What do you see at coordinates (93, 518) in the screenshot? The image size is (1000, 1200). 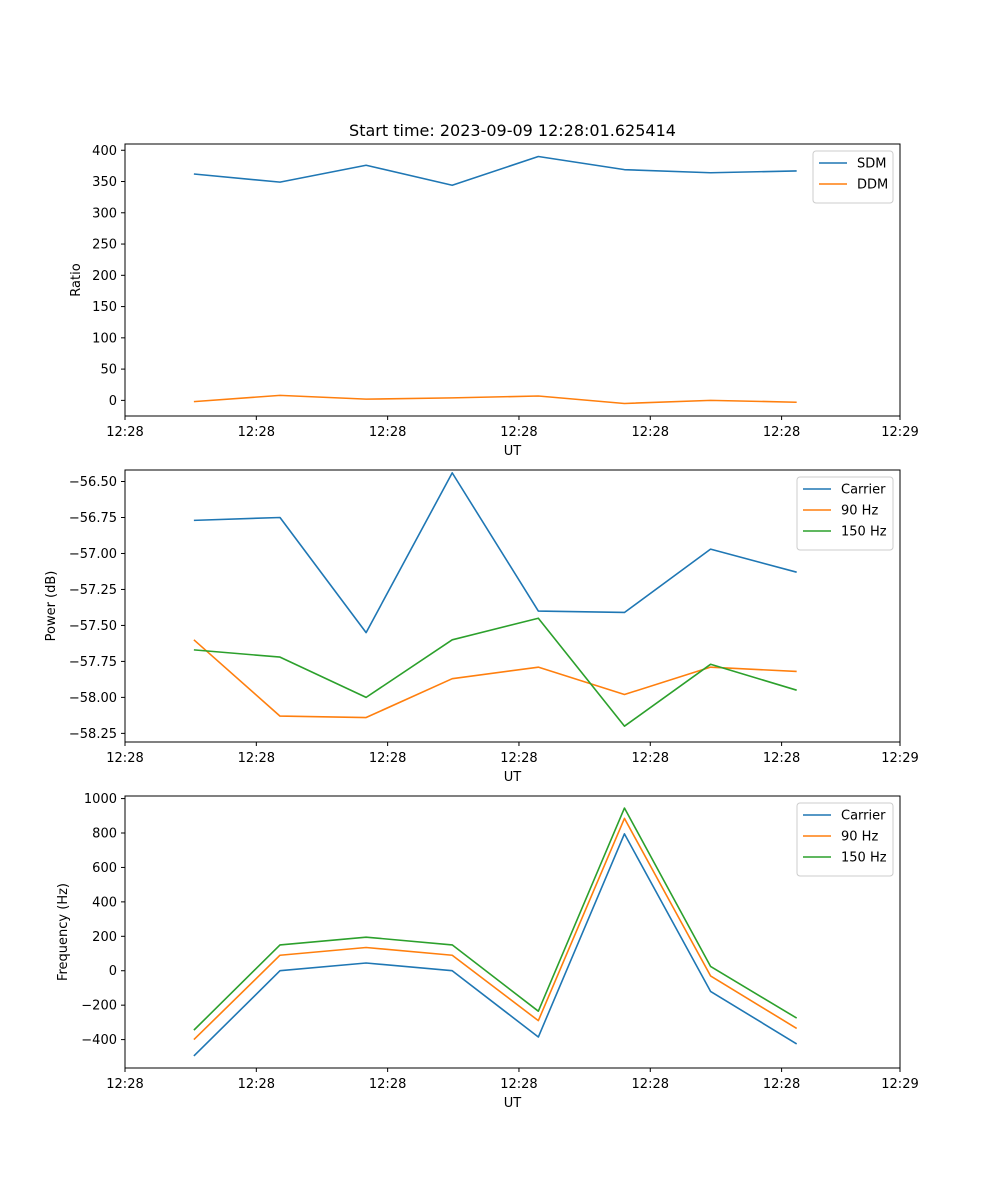 I see `y-tick-label: −56.75` at bounding box center [93, 518].